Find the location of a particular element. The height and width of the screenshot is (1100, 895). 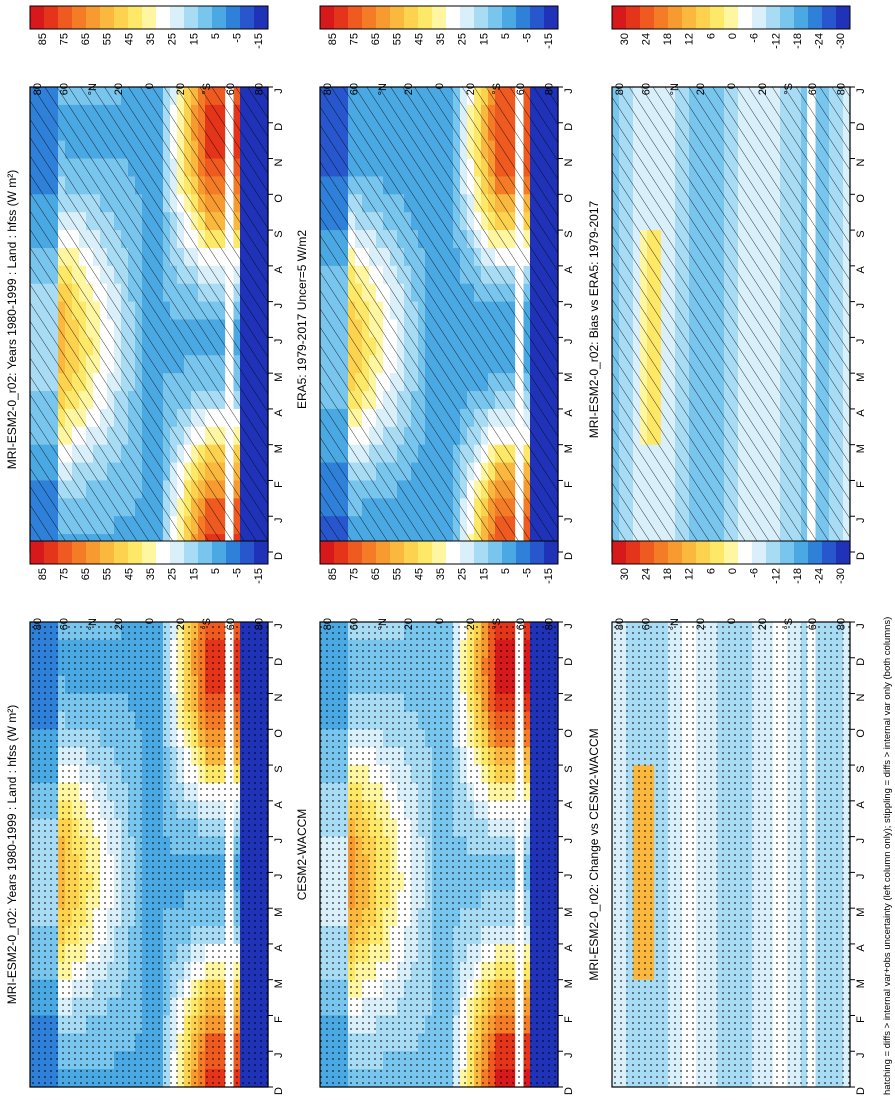

panel-title: CESM2-WACCM is located at coordinates (302, 855).